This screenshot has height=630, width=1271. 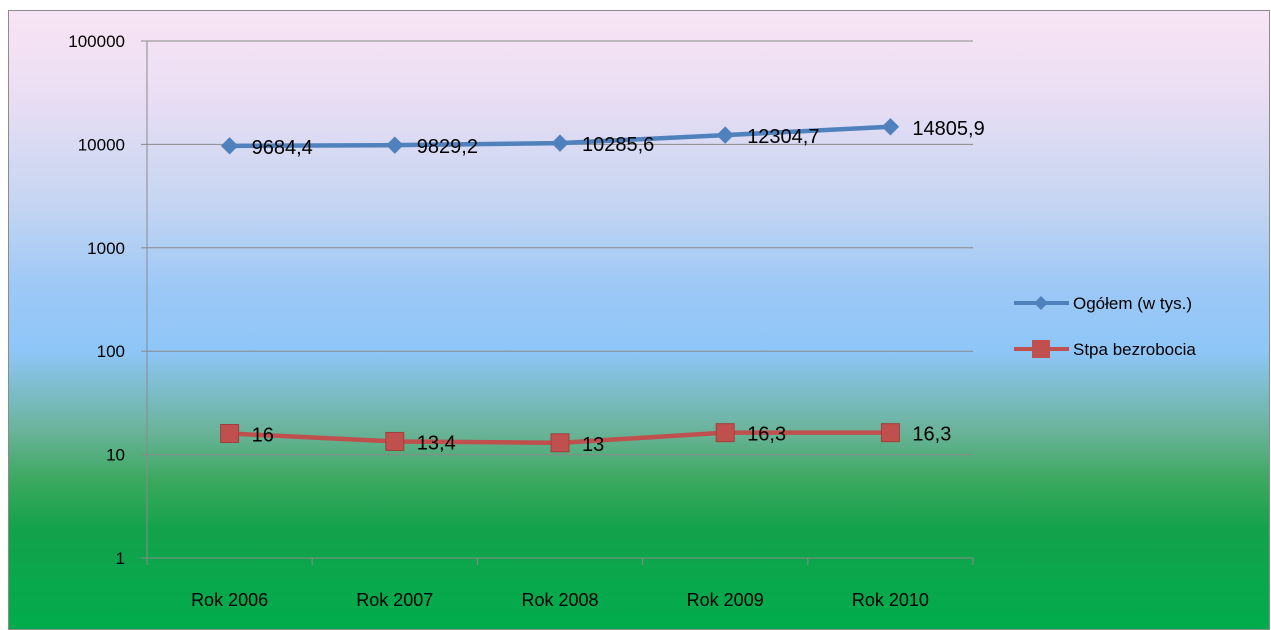 What do you see at coordinates (1132, 303) in the screenshot?
I see `legend-label: Ogółem (w tys.)` at bounding box center [1132, 303].